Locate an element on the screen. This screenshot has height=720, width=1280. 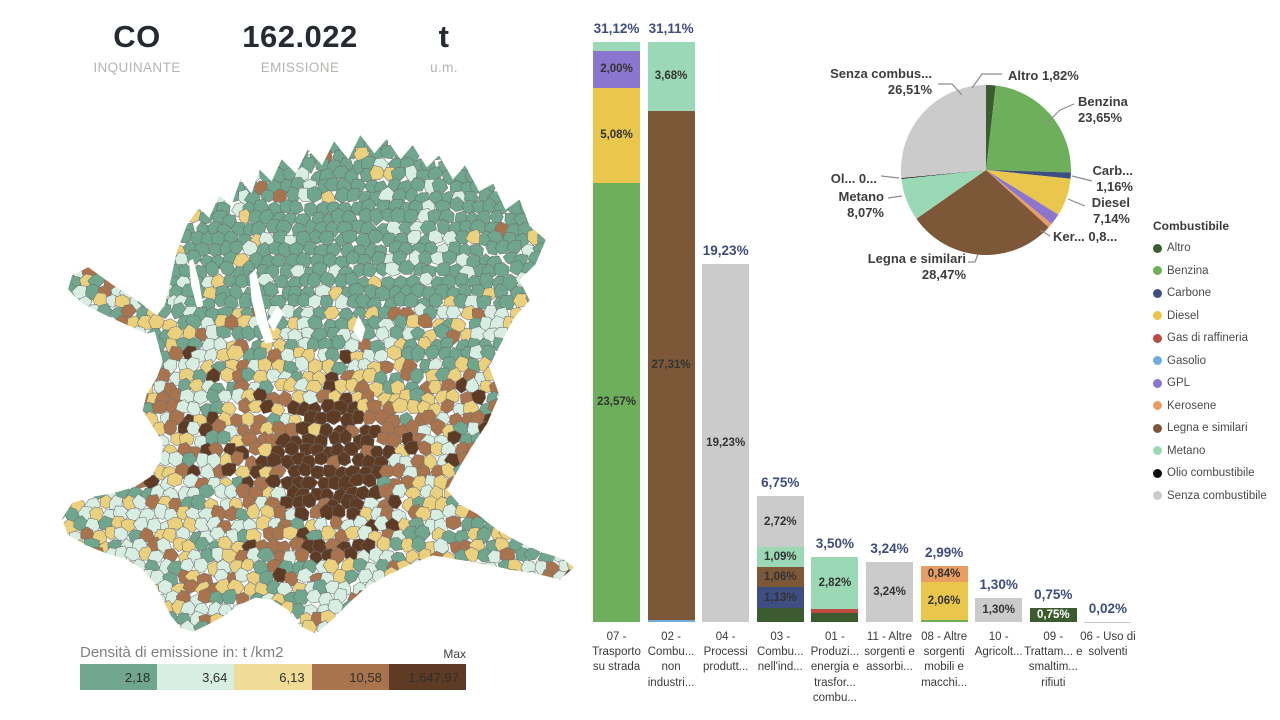
legend-item-carbone: Carbone is located at coordinates (1214, 293).